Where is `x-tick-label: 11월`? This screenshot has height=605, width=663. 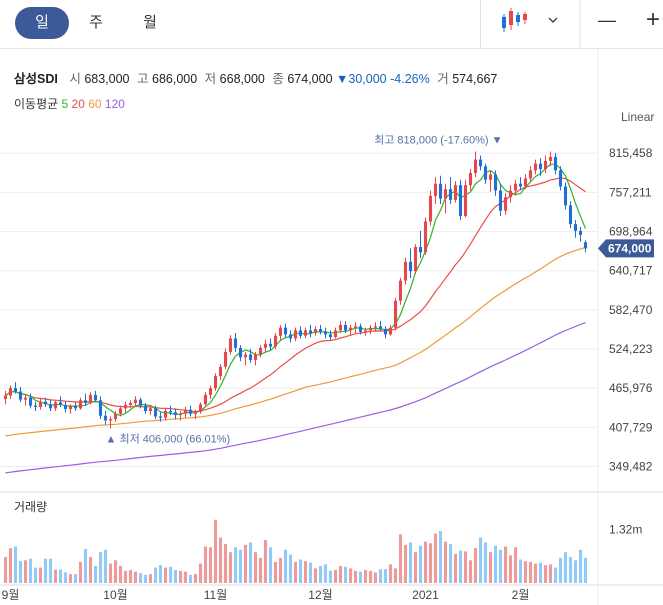 x-tick-label: 11월 is located at coordinates (216, 595).